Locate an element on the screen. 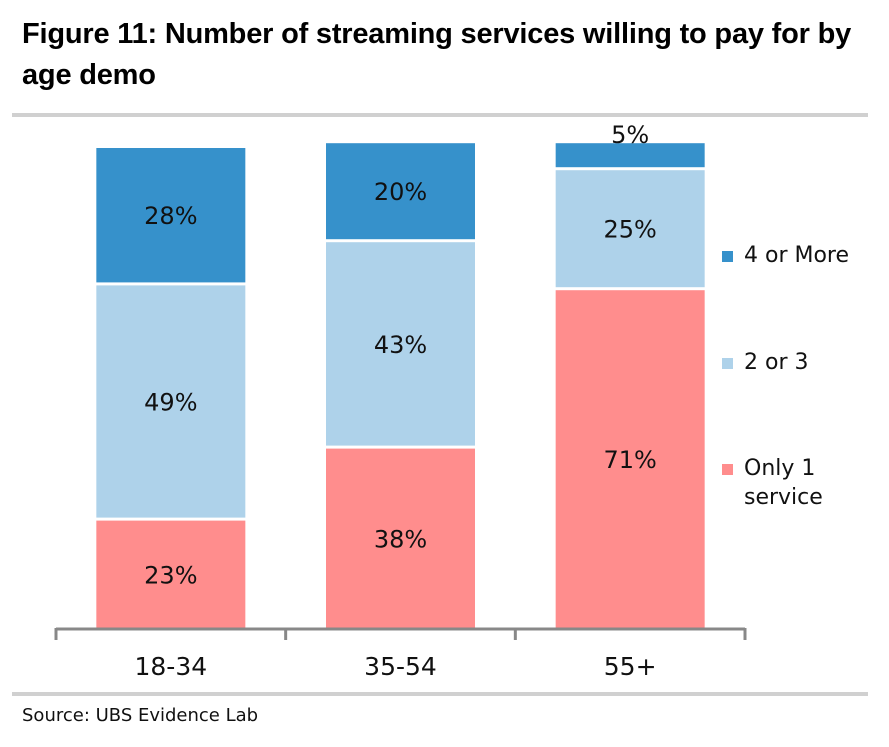  data-label: 23% is located at coordinates (170, 575).